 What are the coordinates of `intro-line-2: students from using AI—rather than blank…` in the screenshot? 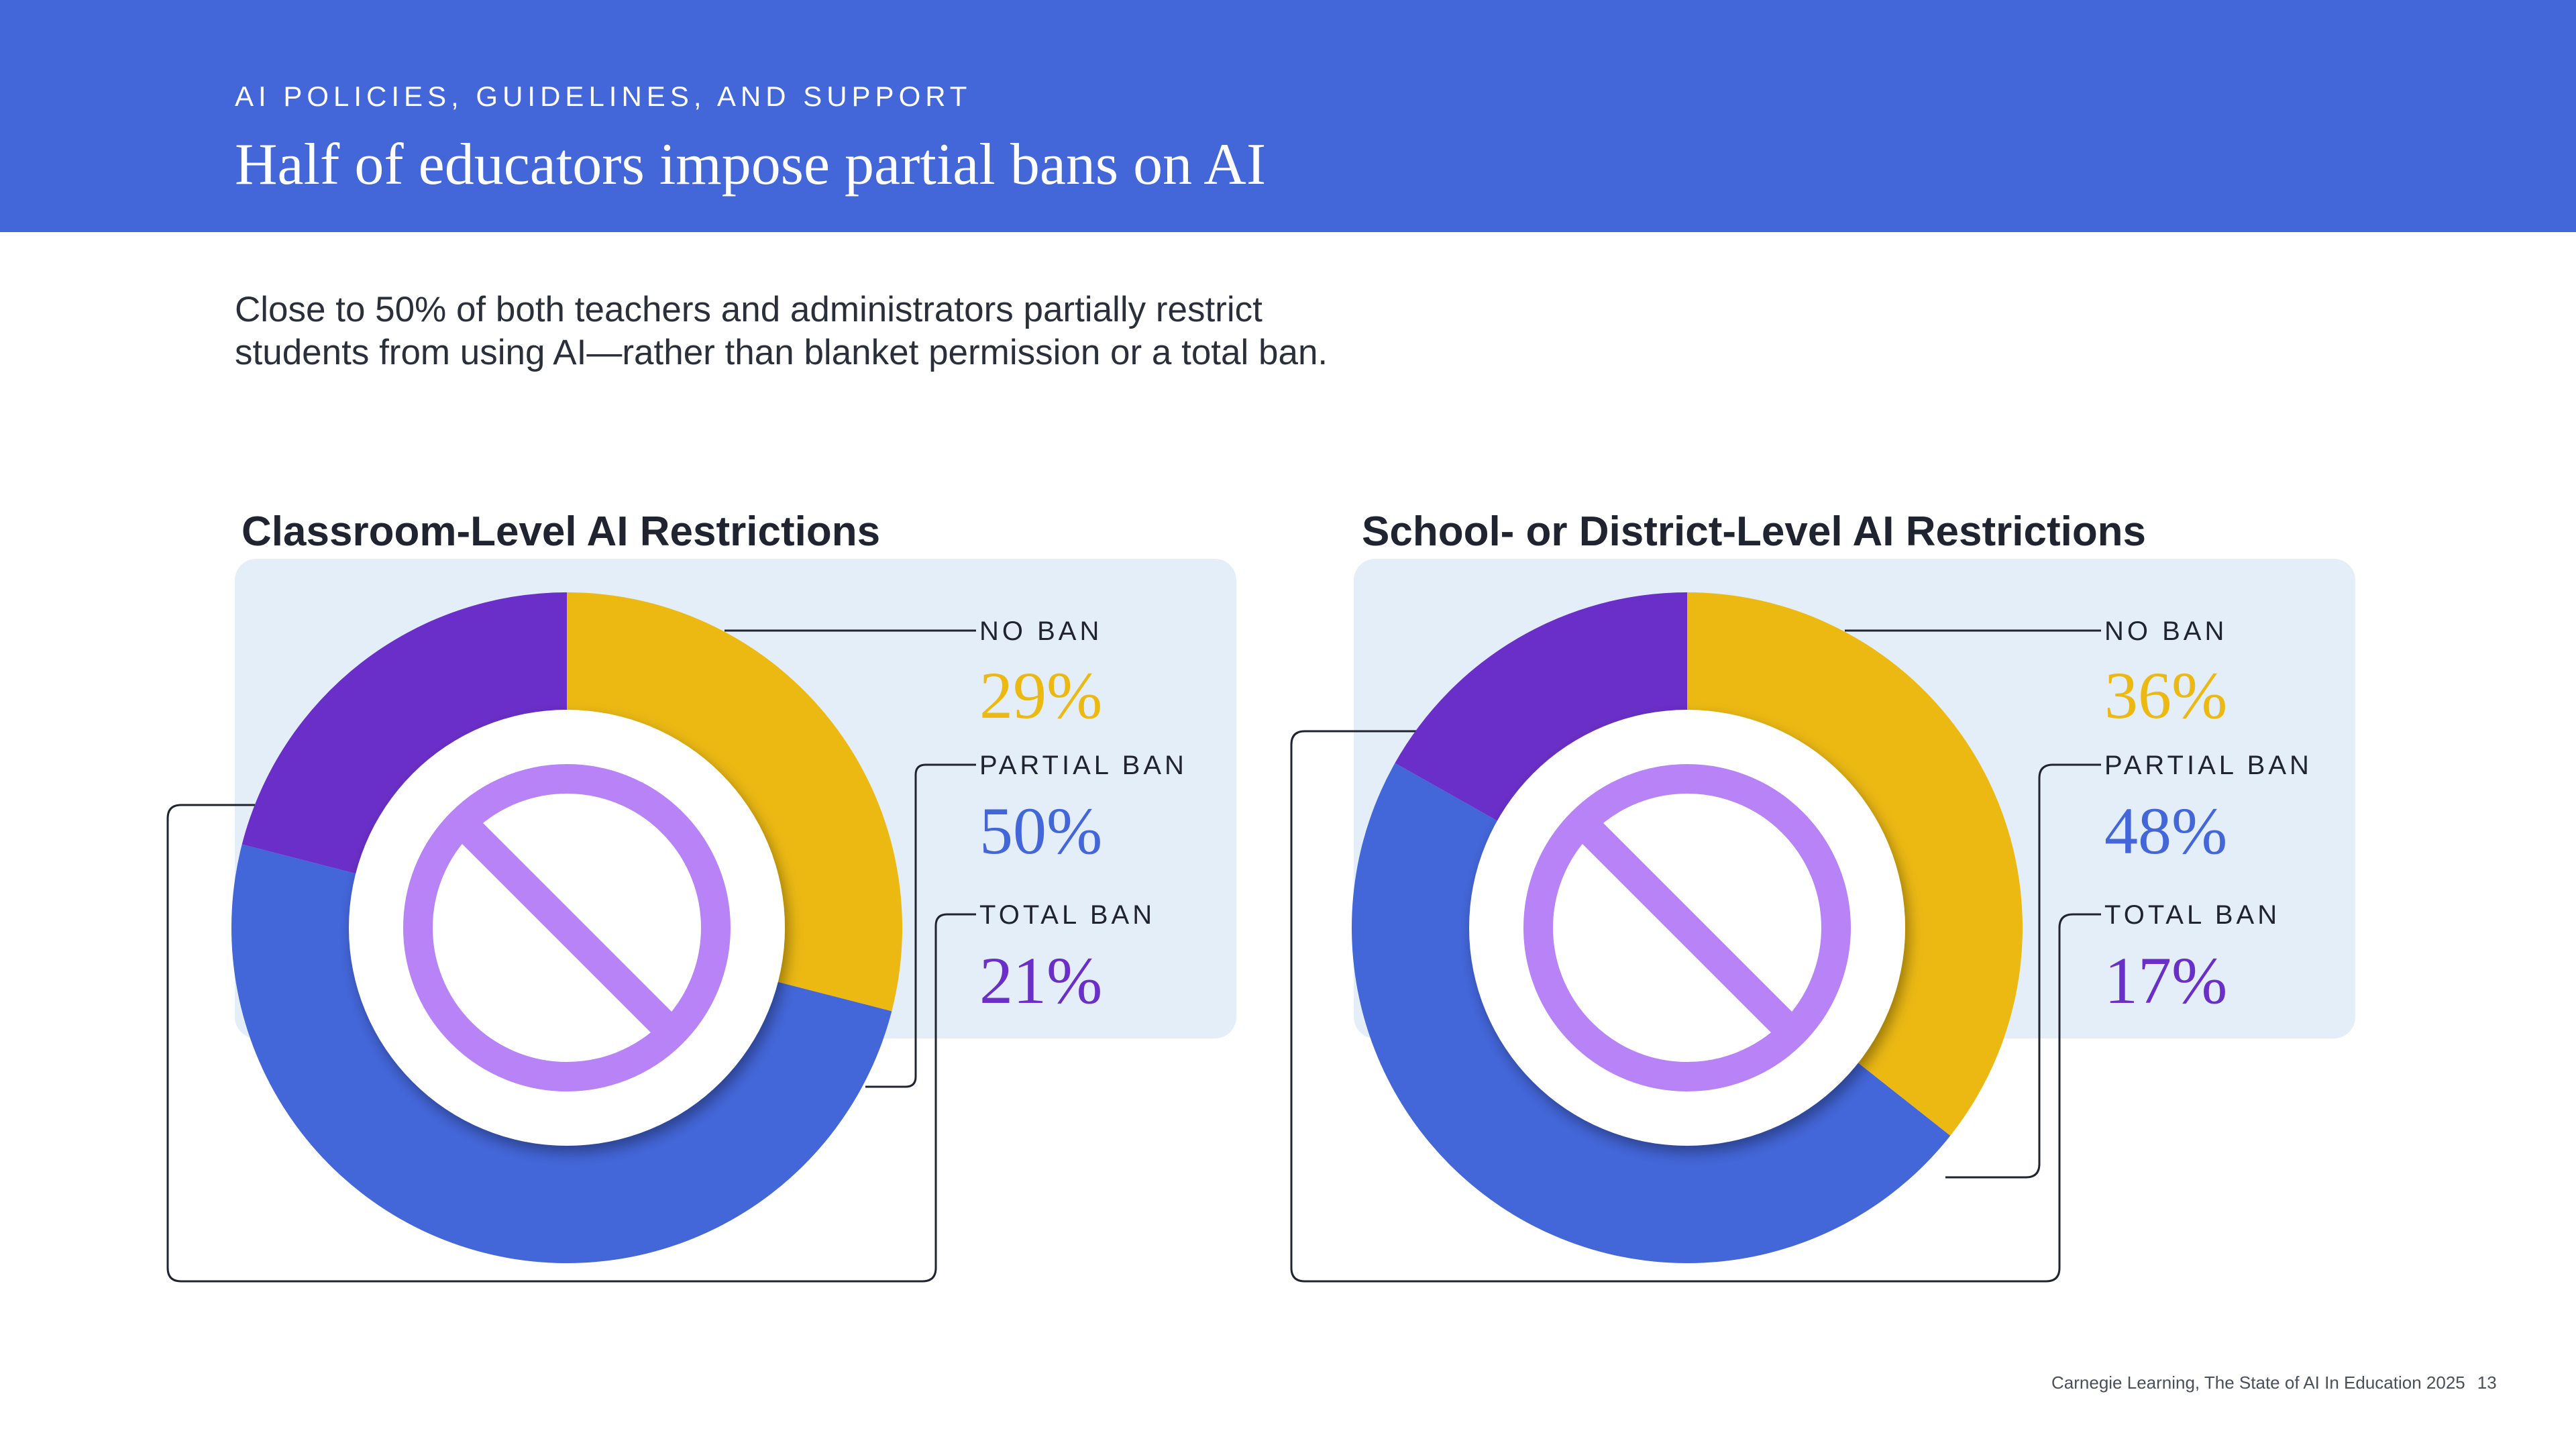 It's located at (781, 352).